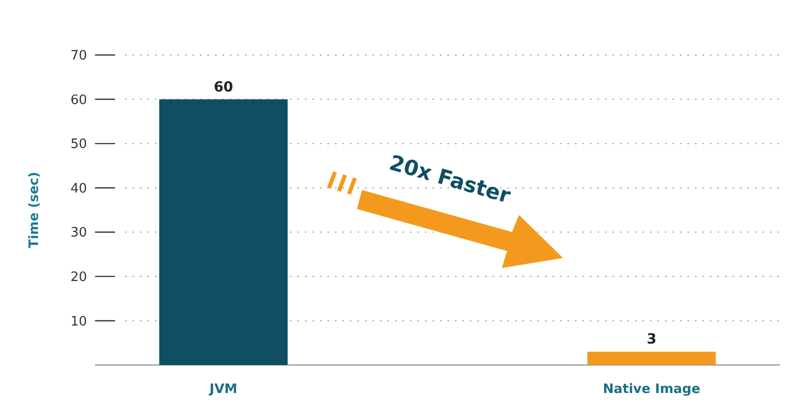 The width and height of the screenshot is (792, 405). I want to click on y-tick-label: 10, so click(78, 322).